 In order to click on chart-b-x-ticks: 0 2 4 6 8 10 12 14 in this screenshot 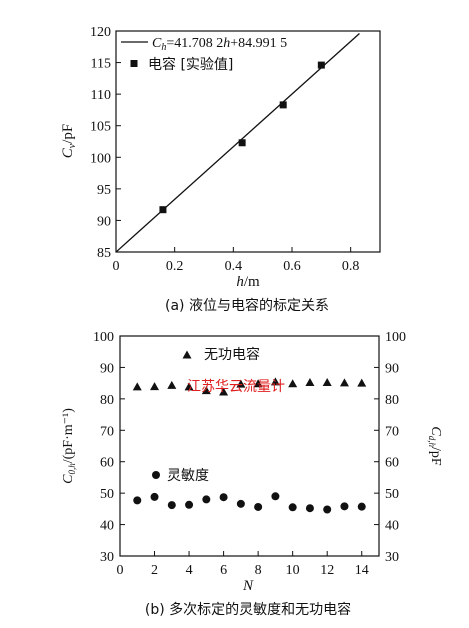, I will do `click(243, 564)`.